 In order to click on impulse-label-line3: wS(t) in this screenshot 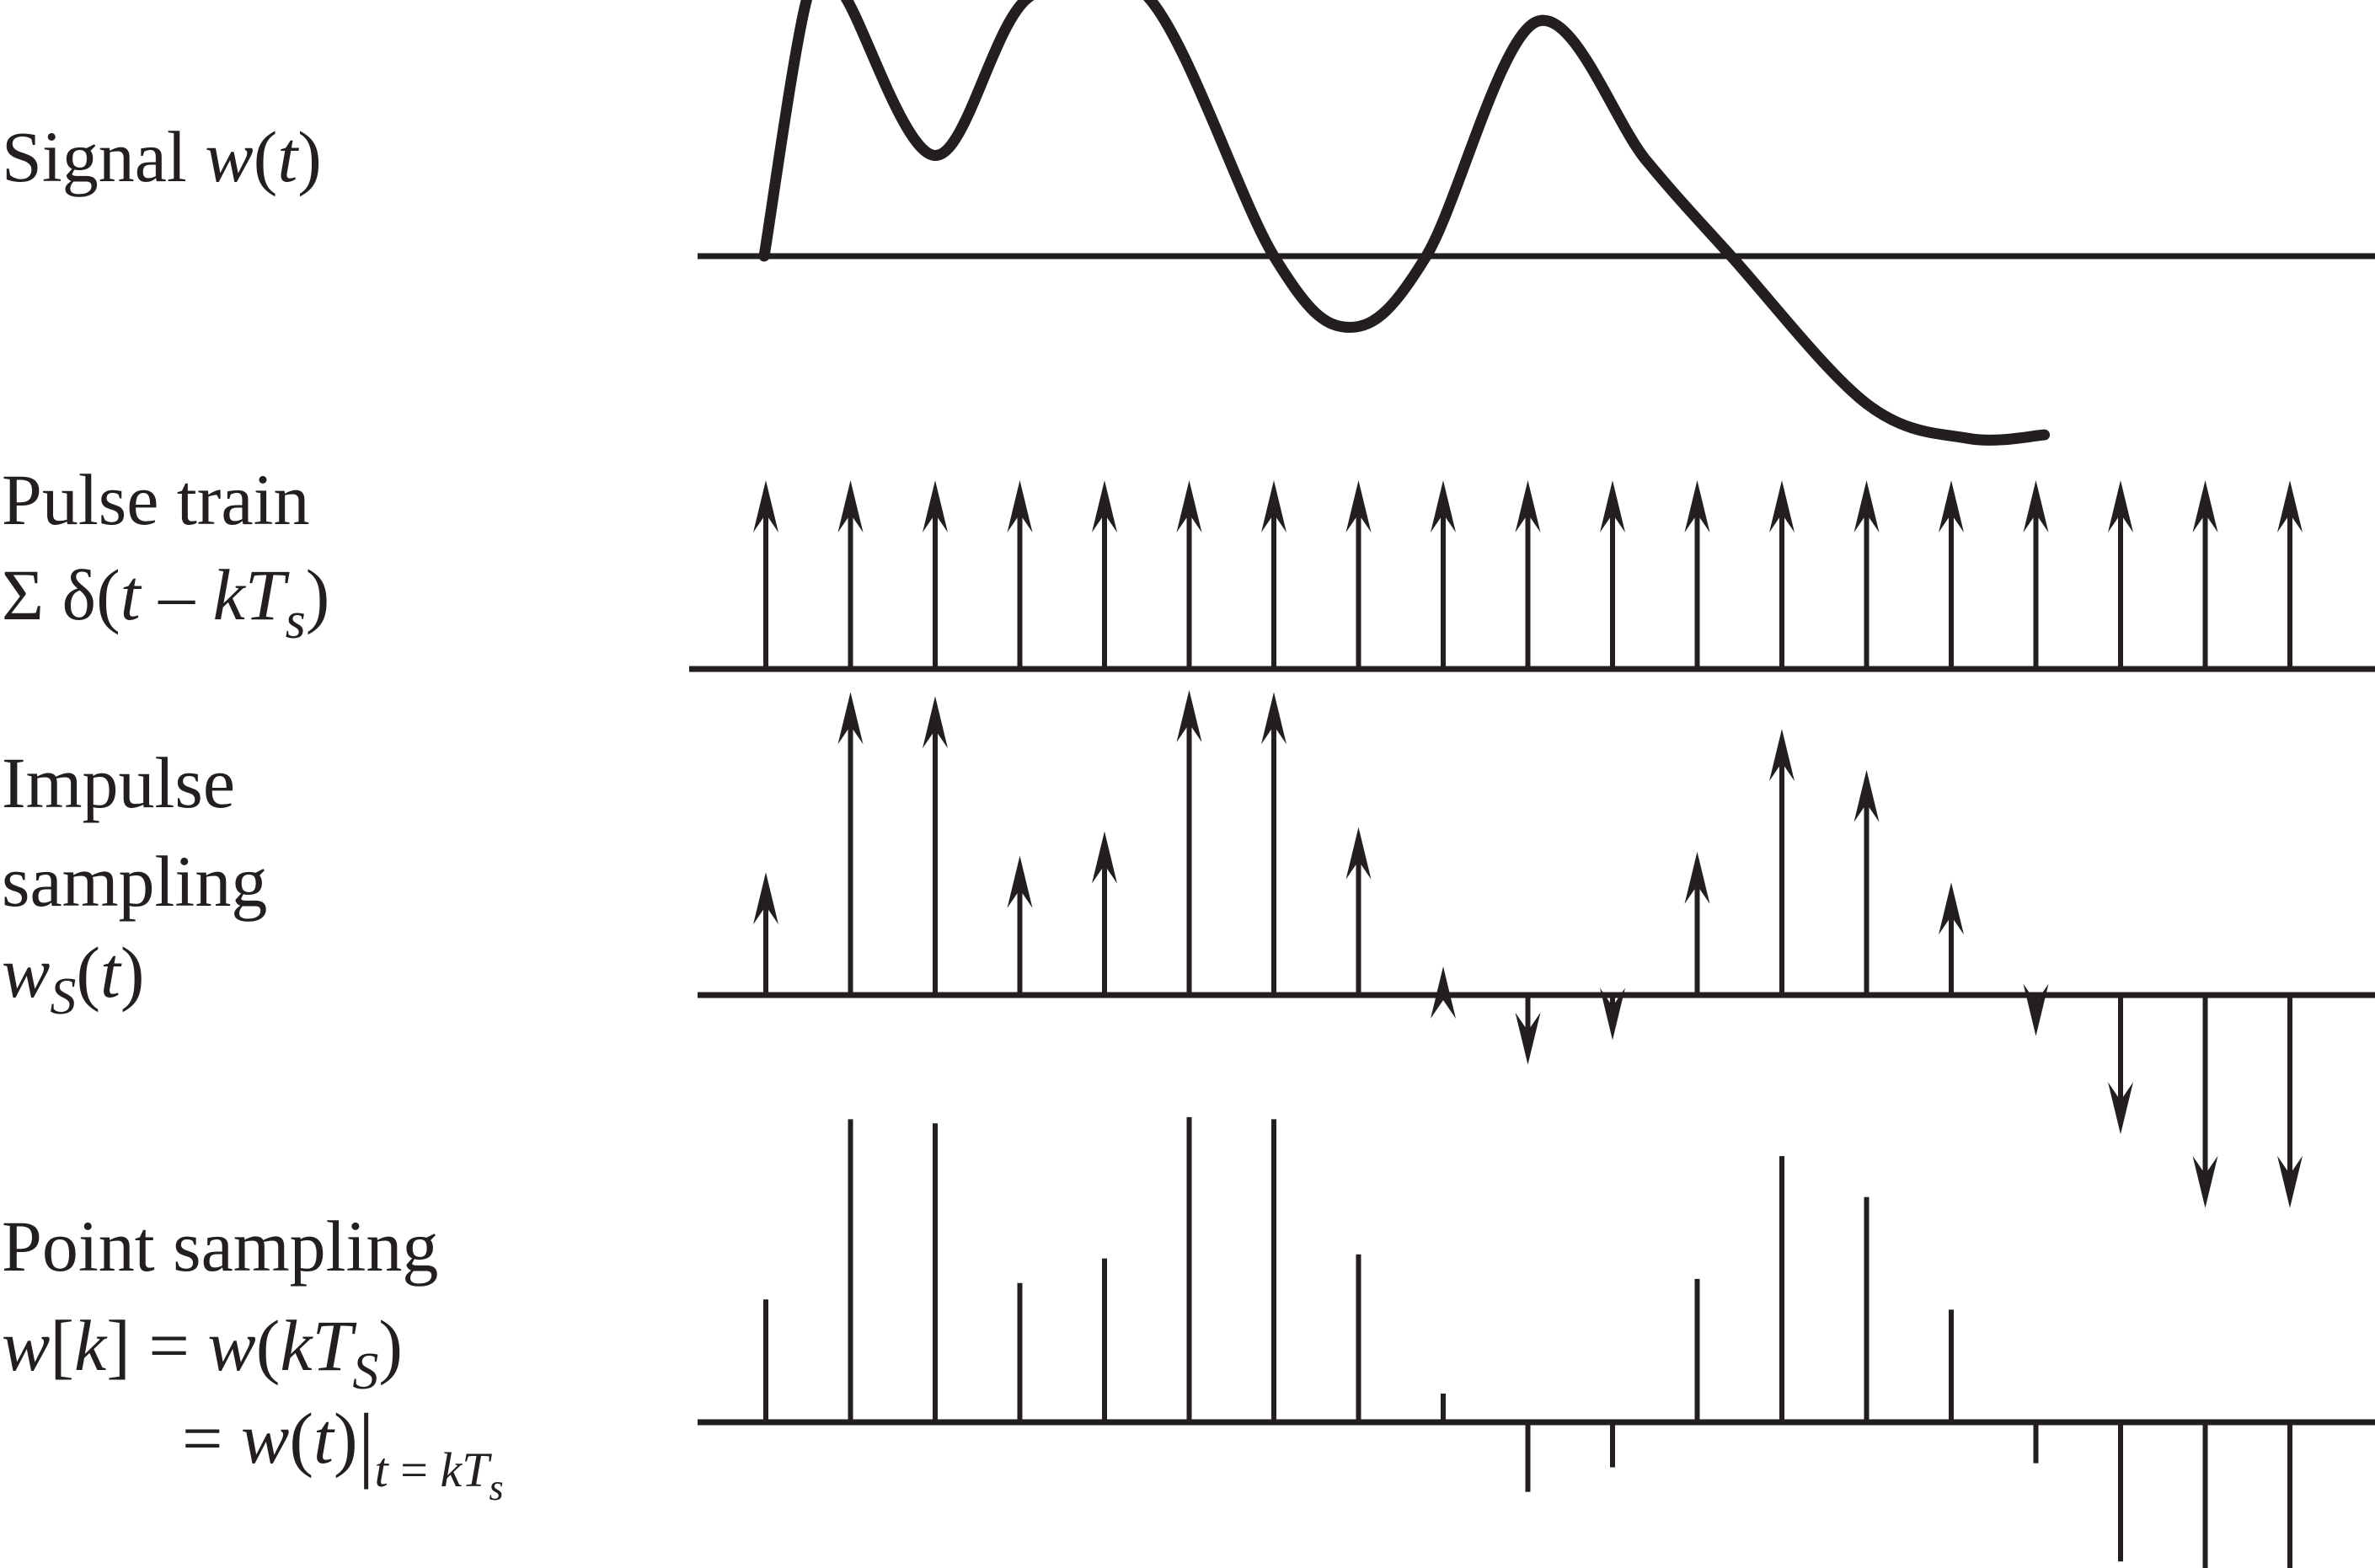, I will do `click(73, 978)`.